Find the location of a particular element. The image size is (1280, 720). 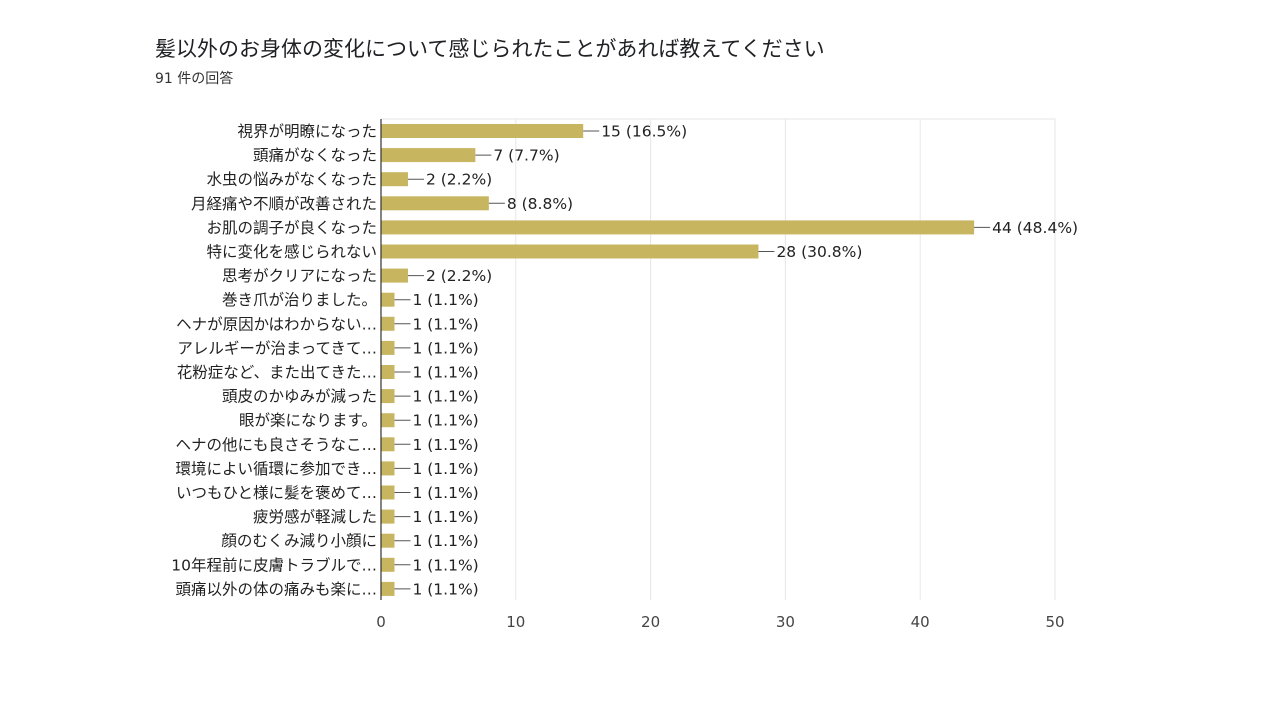

chart-title: 髪以外のお身体の変化について感じられたことがあれば教えてください is located at coordinates (490, 49).